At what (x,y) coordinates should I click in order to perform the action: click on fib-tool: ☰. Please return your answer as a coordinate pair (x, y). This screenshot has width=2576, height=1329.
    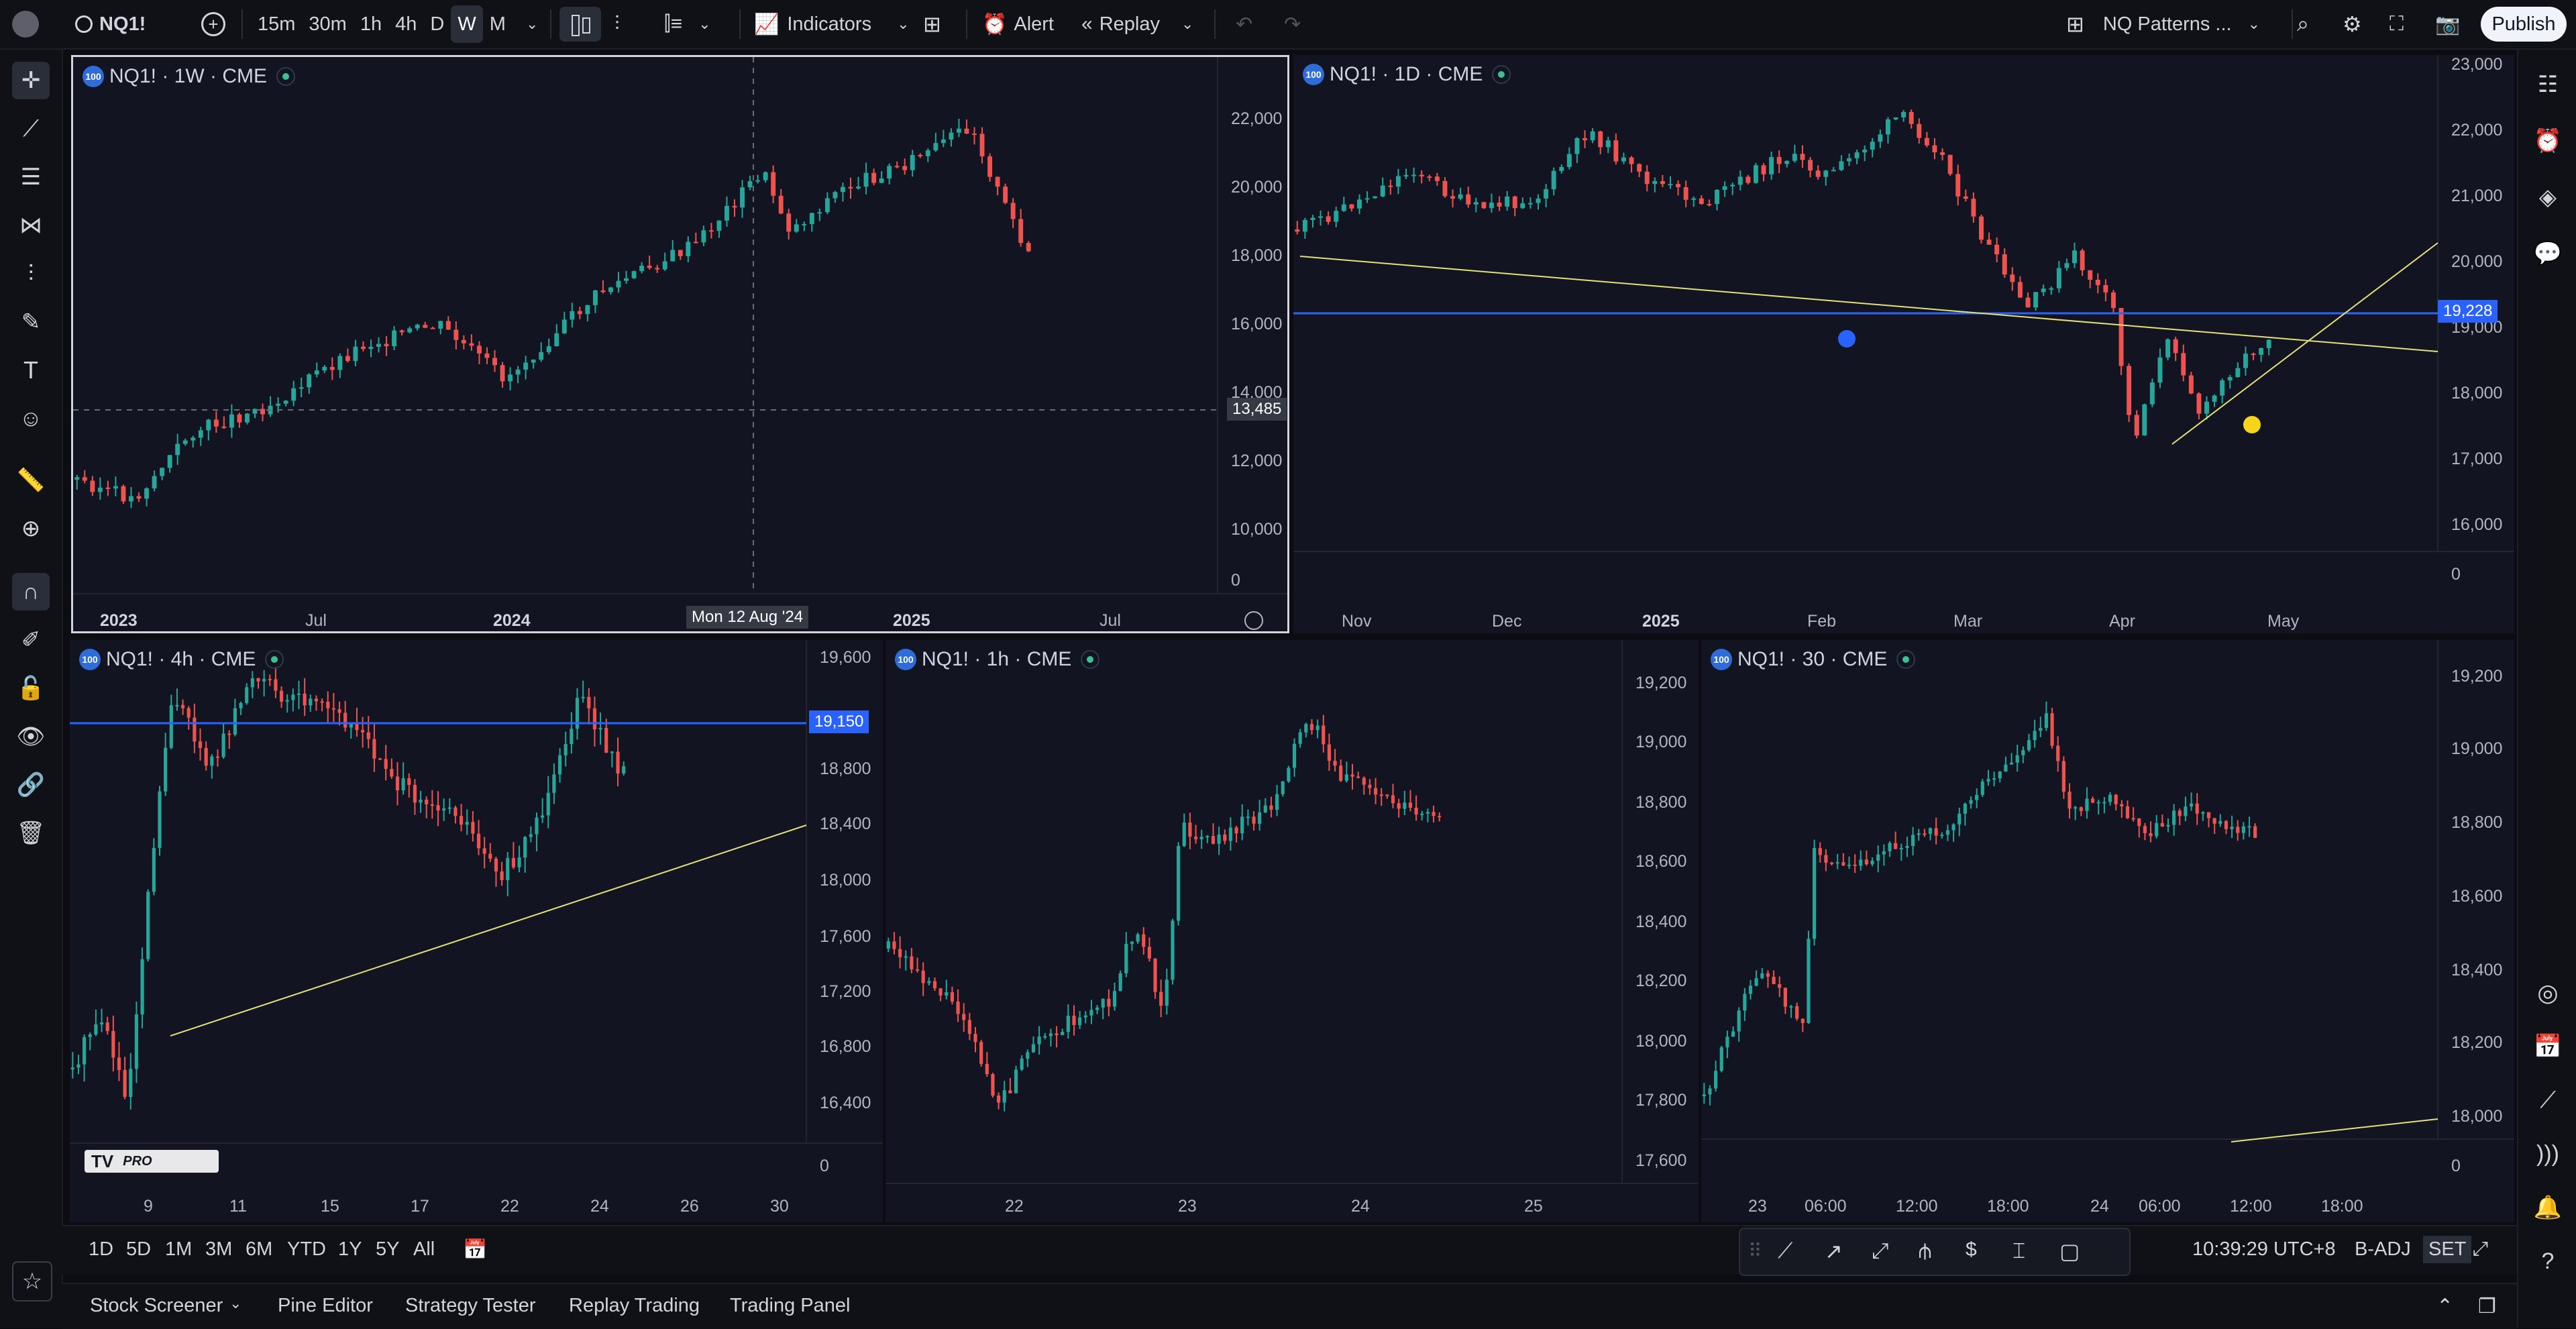
    Looking at the image, I should click on (31, 177).